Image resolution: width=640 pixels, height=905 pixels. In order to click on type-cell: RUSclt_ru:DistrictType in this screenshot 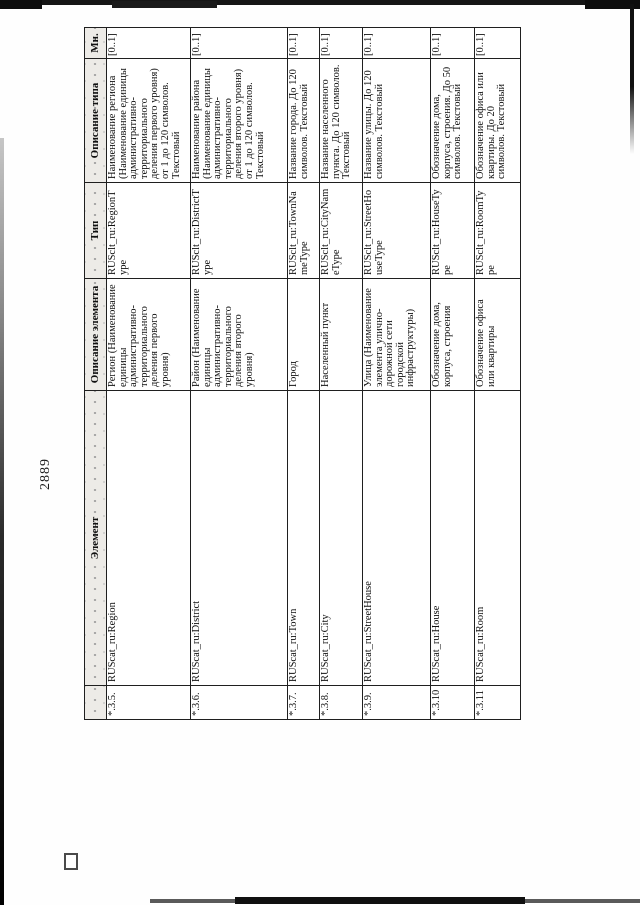, I will do `click(239, 230)`.